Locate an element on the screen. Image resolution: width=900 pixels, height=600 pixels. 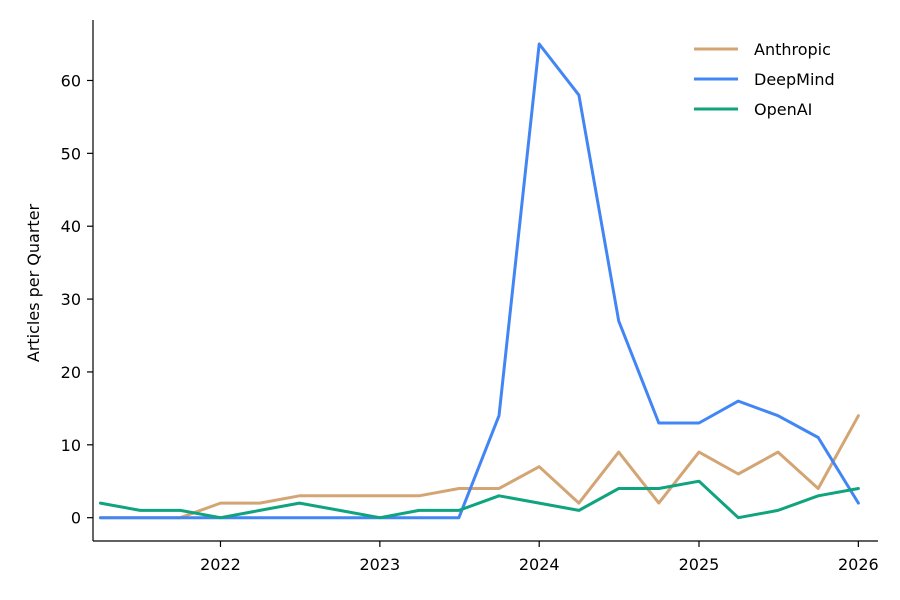
legend-label-anthropic: Anthropic is located at coordinates (792, 49).